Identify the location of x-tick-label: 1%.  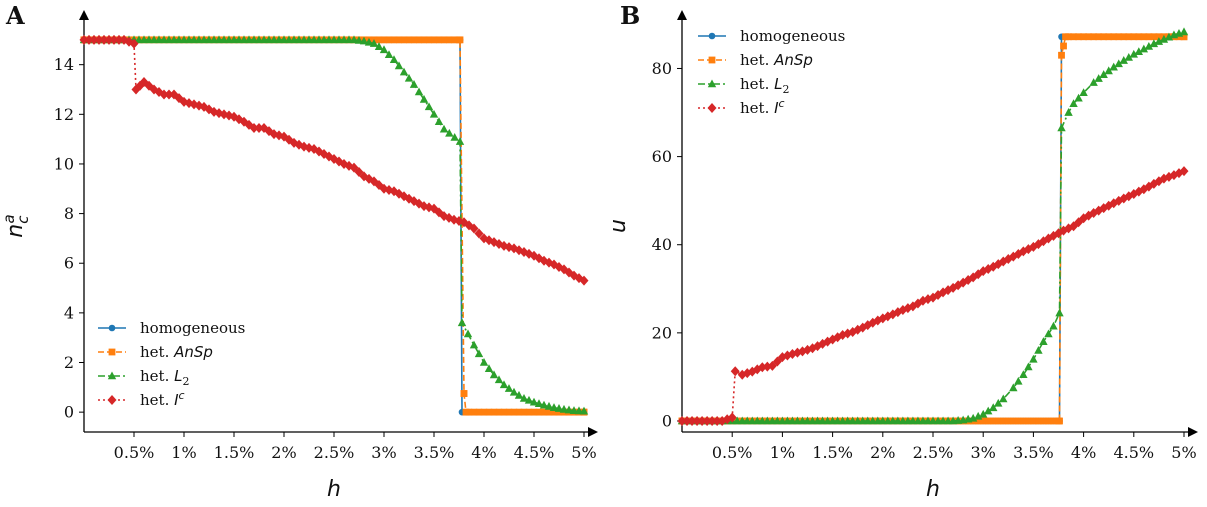
(782, 452).